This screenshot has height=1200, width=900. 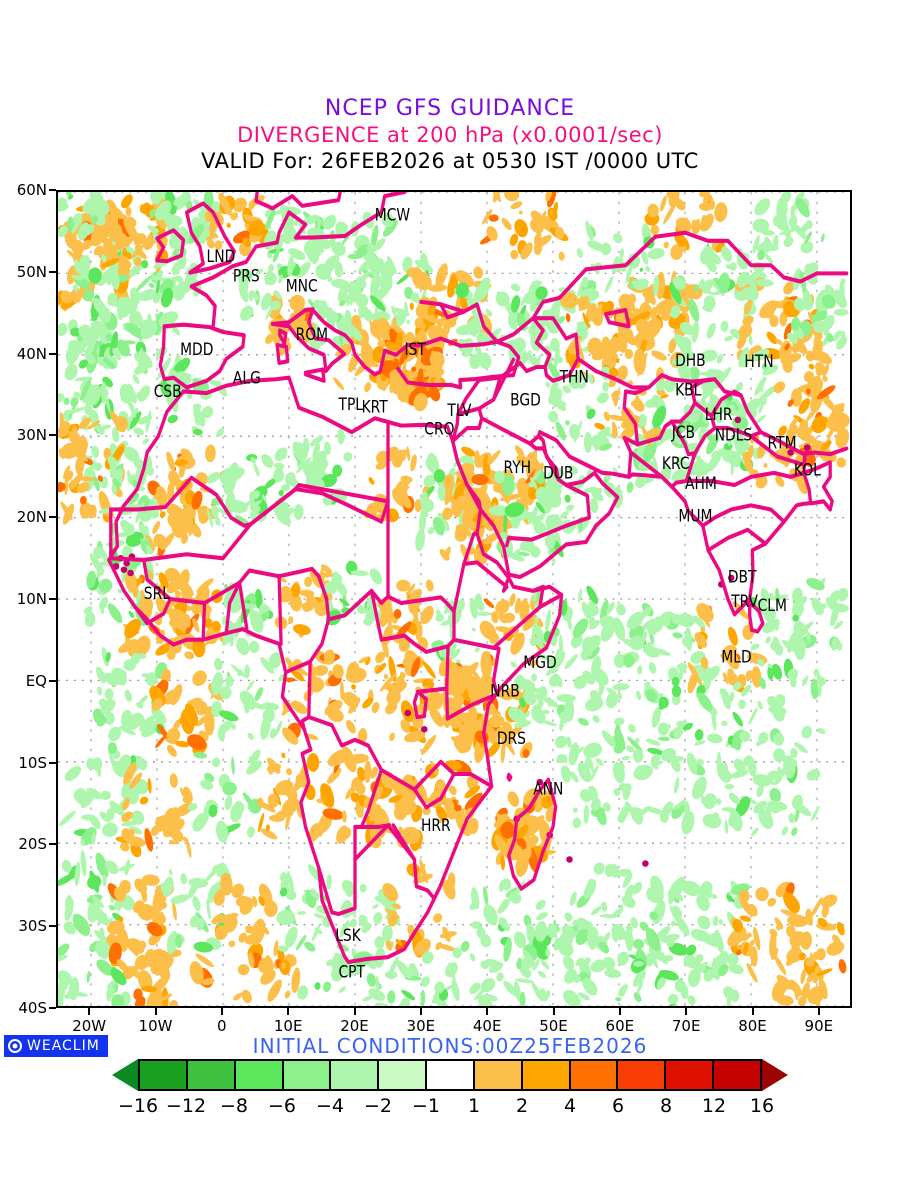 What do you see at coordinates (518, 467) in the screenshot?
I see `city-label-ryh: RYH` at bounding box center [518, 467].